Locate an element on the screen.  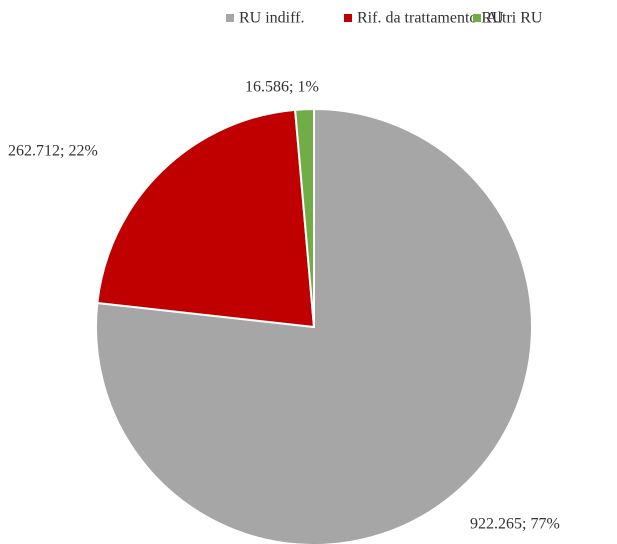
legend-label: Rif. da trattamento RU is located at coordinates (430, 18).